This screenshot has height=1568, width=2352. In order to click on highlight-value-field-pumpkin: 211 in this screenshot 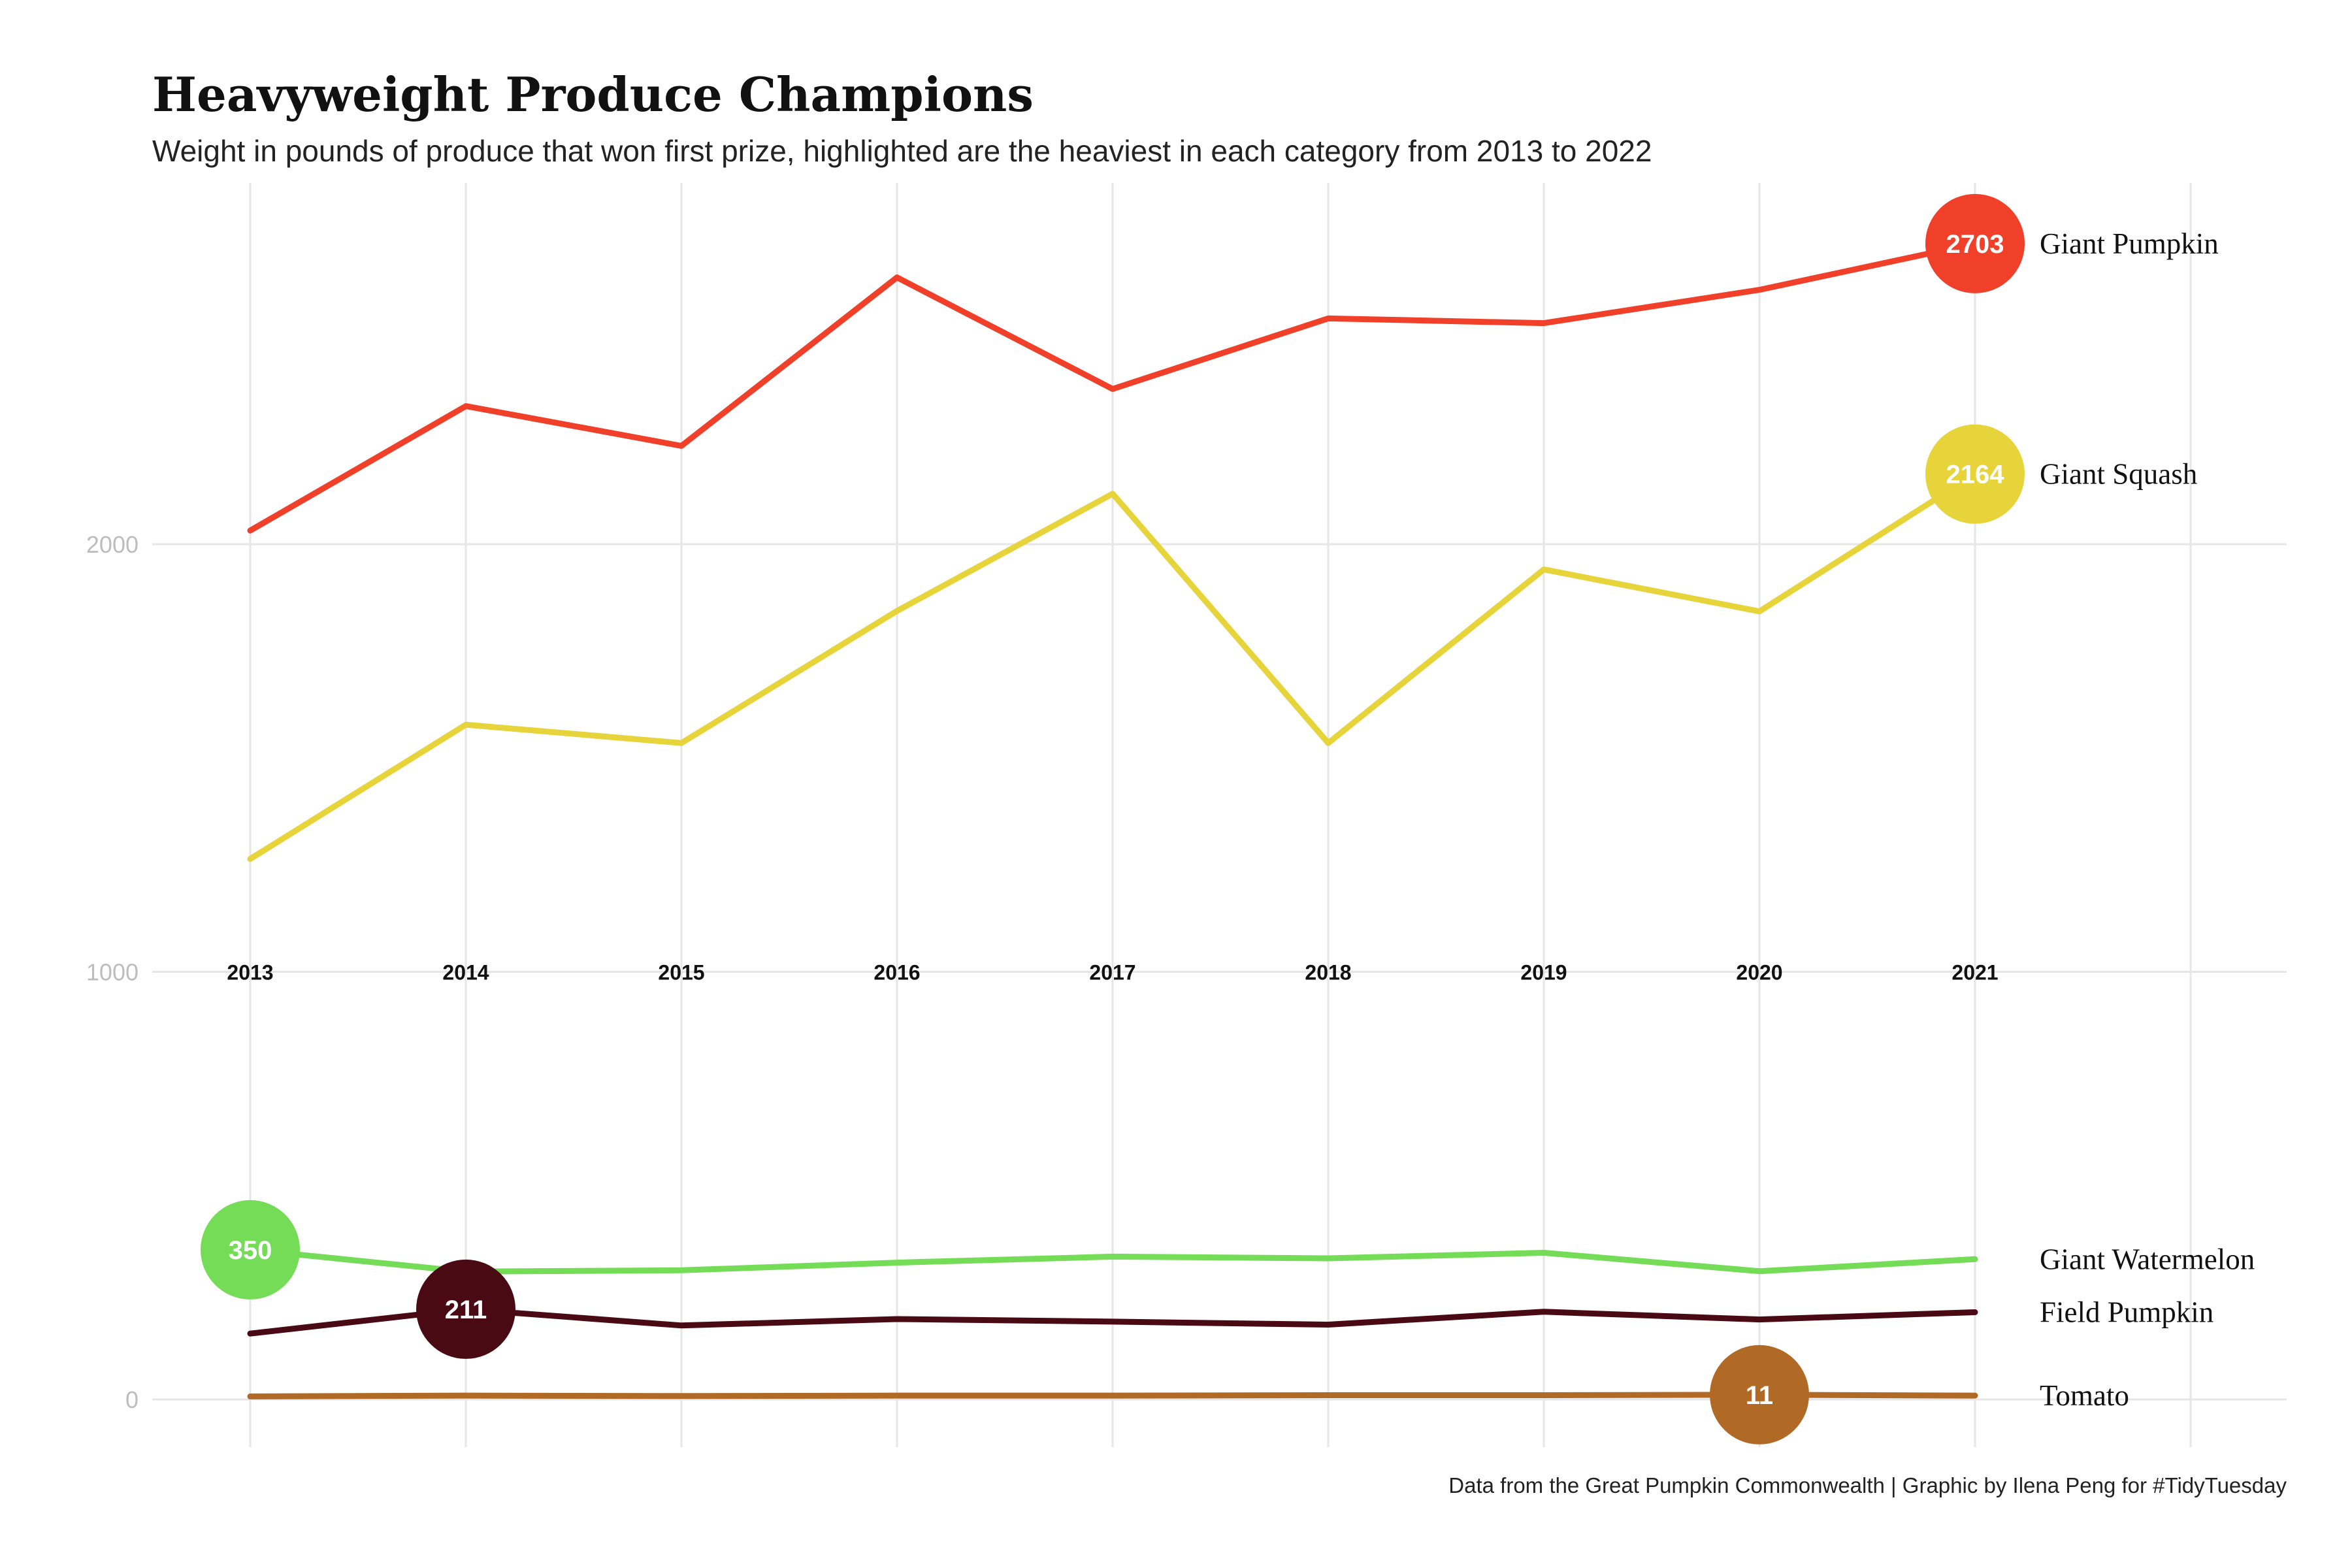, I will do `click(466, 1310)`.